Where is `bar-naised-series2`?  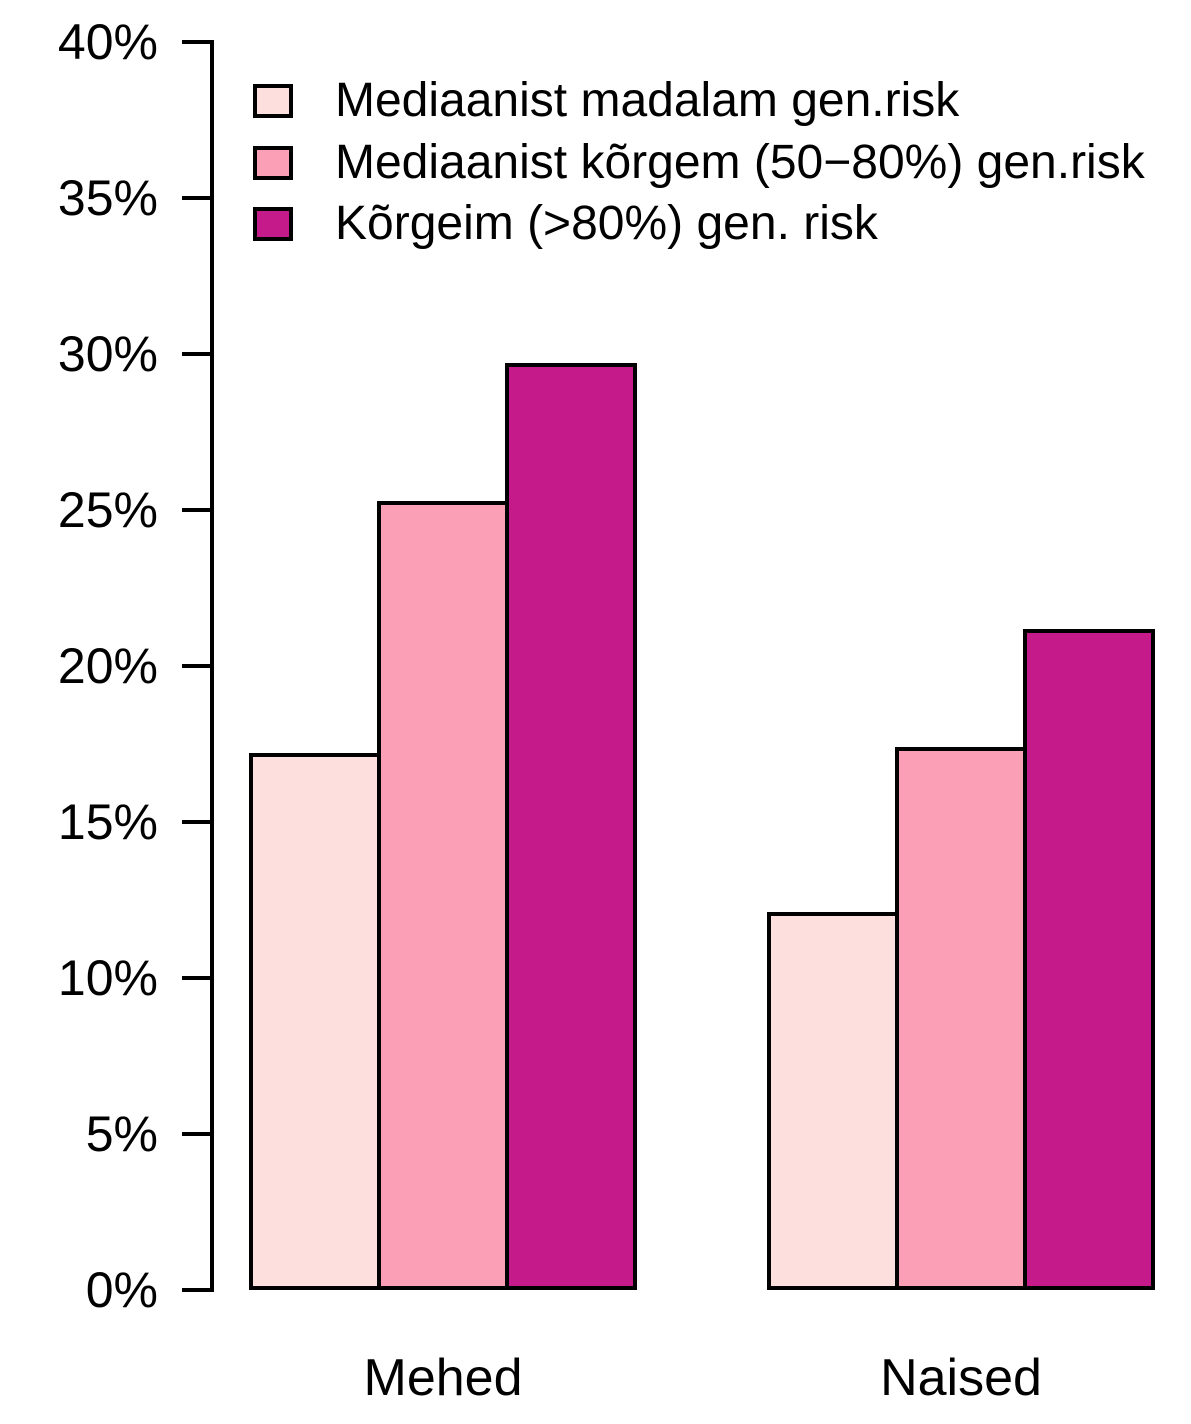 bar-naised-series2 is located at coordinates (961, 1018).